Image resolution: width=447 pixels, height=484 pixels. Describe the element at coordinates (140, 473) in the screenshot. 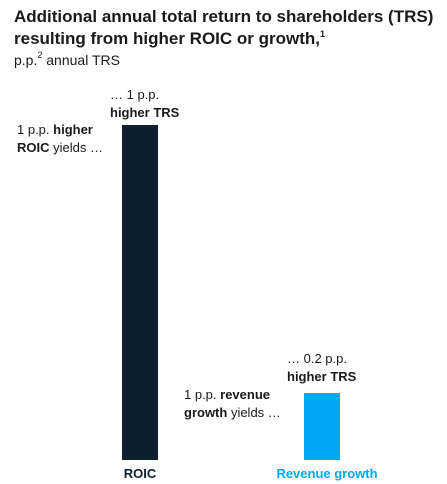

I see `category-label-roic: ROIC` at that location.